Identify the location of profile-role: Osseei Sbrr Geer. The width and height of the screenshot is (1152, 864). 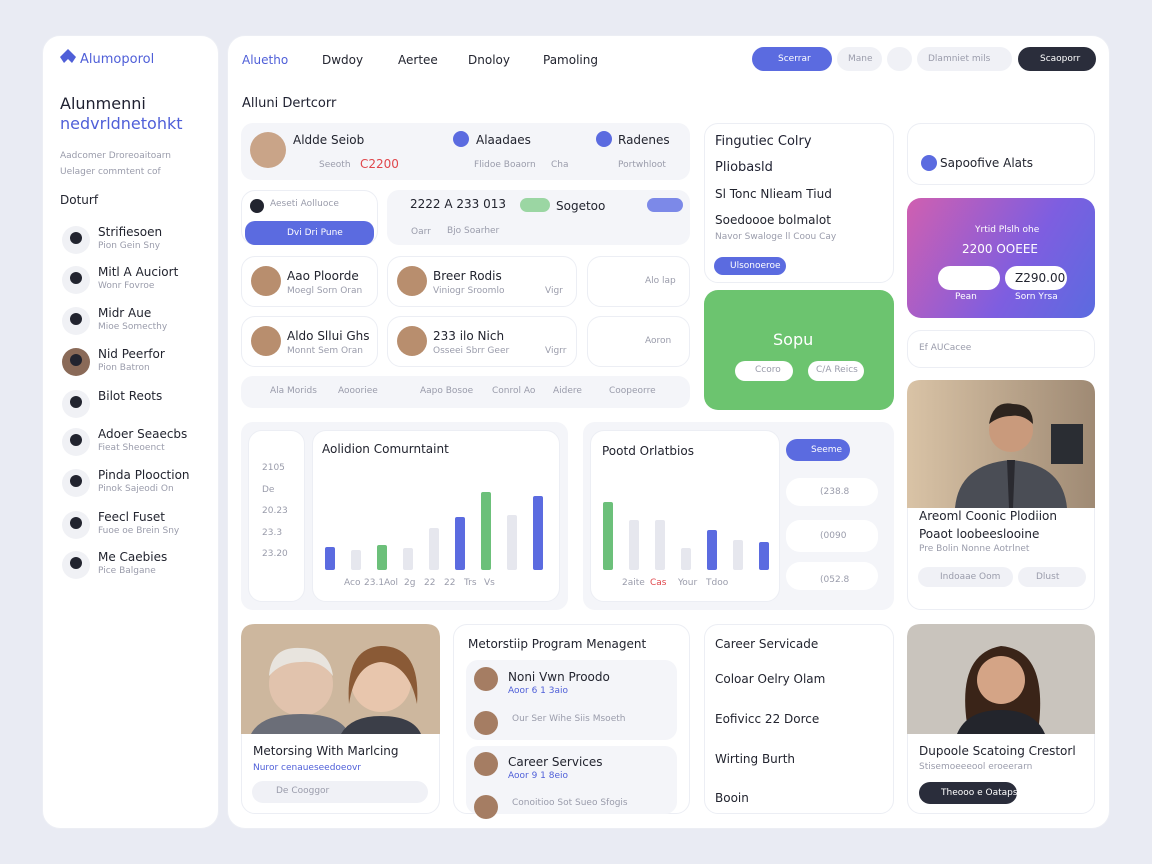
(471, 351).